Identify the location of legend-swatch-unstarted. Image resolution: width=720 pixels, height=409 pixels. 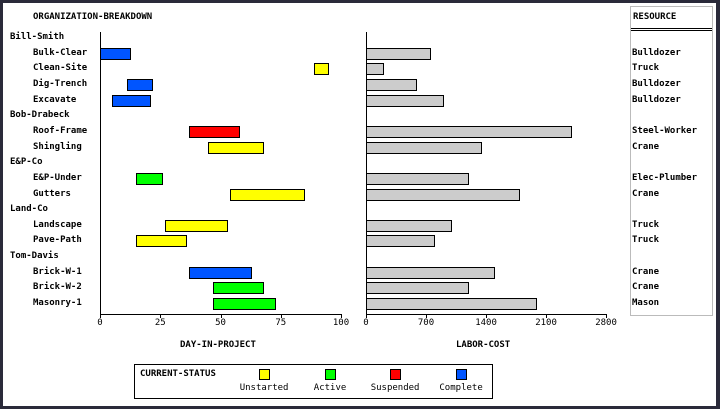
(264, 374).